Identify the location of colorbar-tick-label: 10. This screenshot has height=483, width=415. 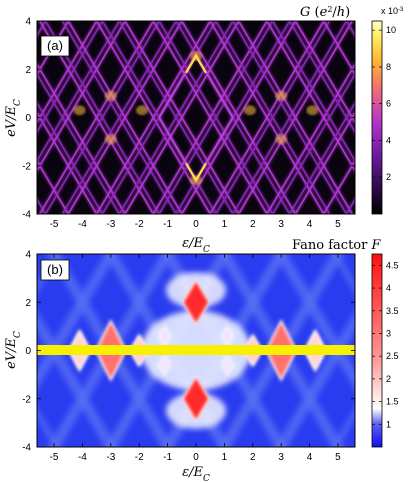
(391, 30).